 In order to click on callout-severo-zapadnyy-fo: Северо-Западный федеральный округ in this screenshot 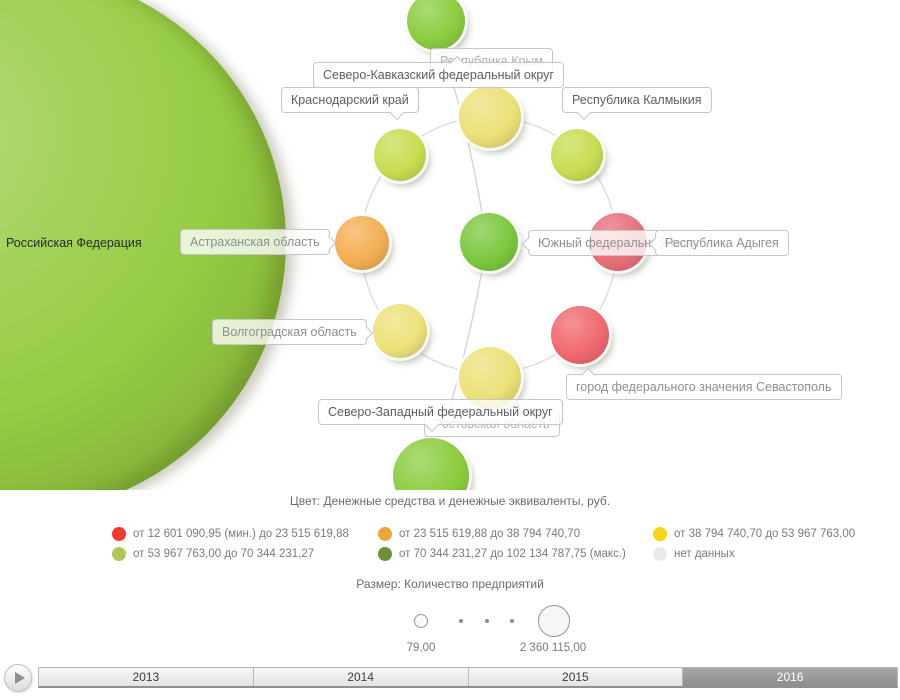, I will do `click(440, 415)`.